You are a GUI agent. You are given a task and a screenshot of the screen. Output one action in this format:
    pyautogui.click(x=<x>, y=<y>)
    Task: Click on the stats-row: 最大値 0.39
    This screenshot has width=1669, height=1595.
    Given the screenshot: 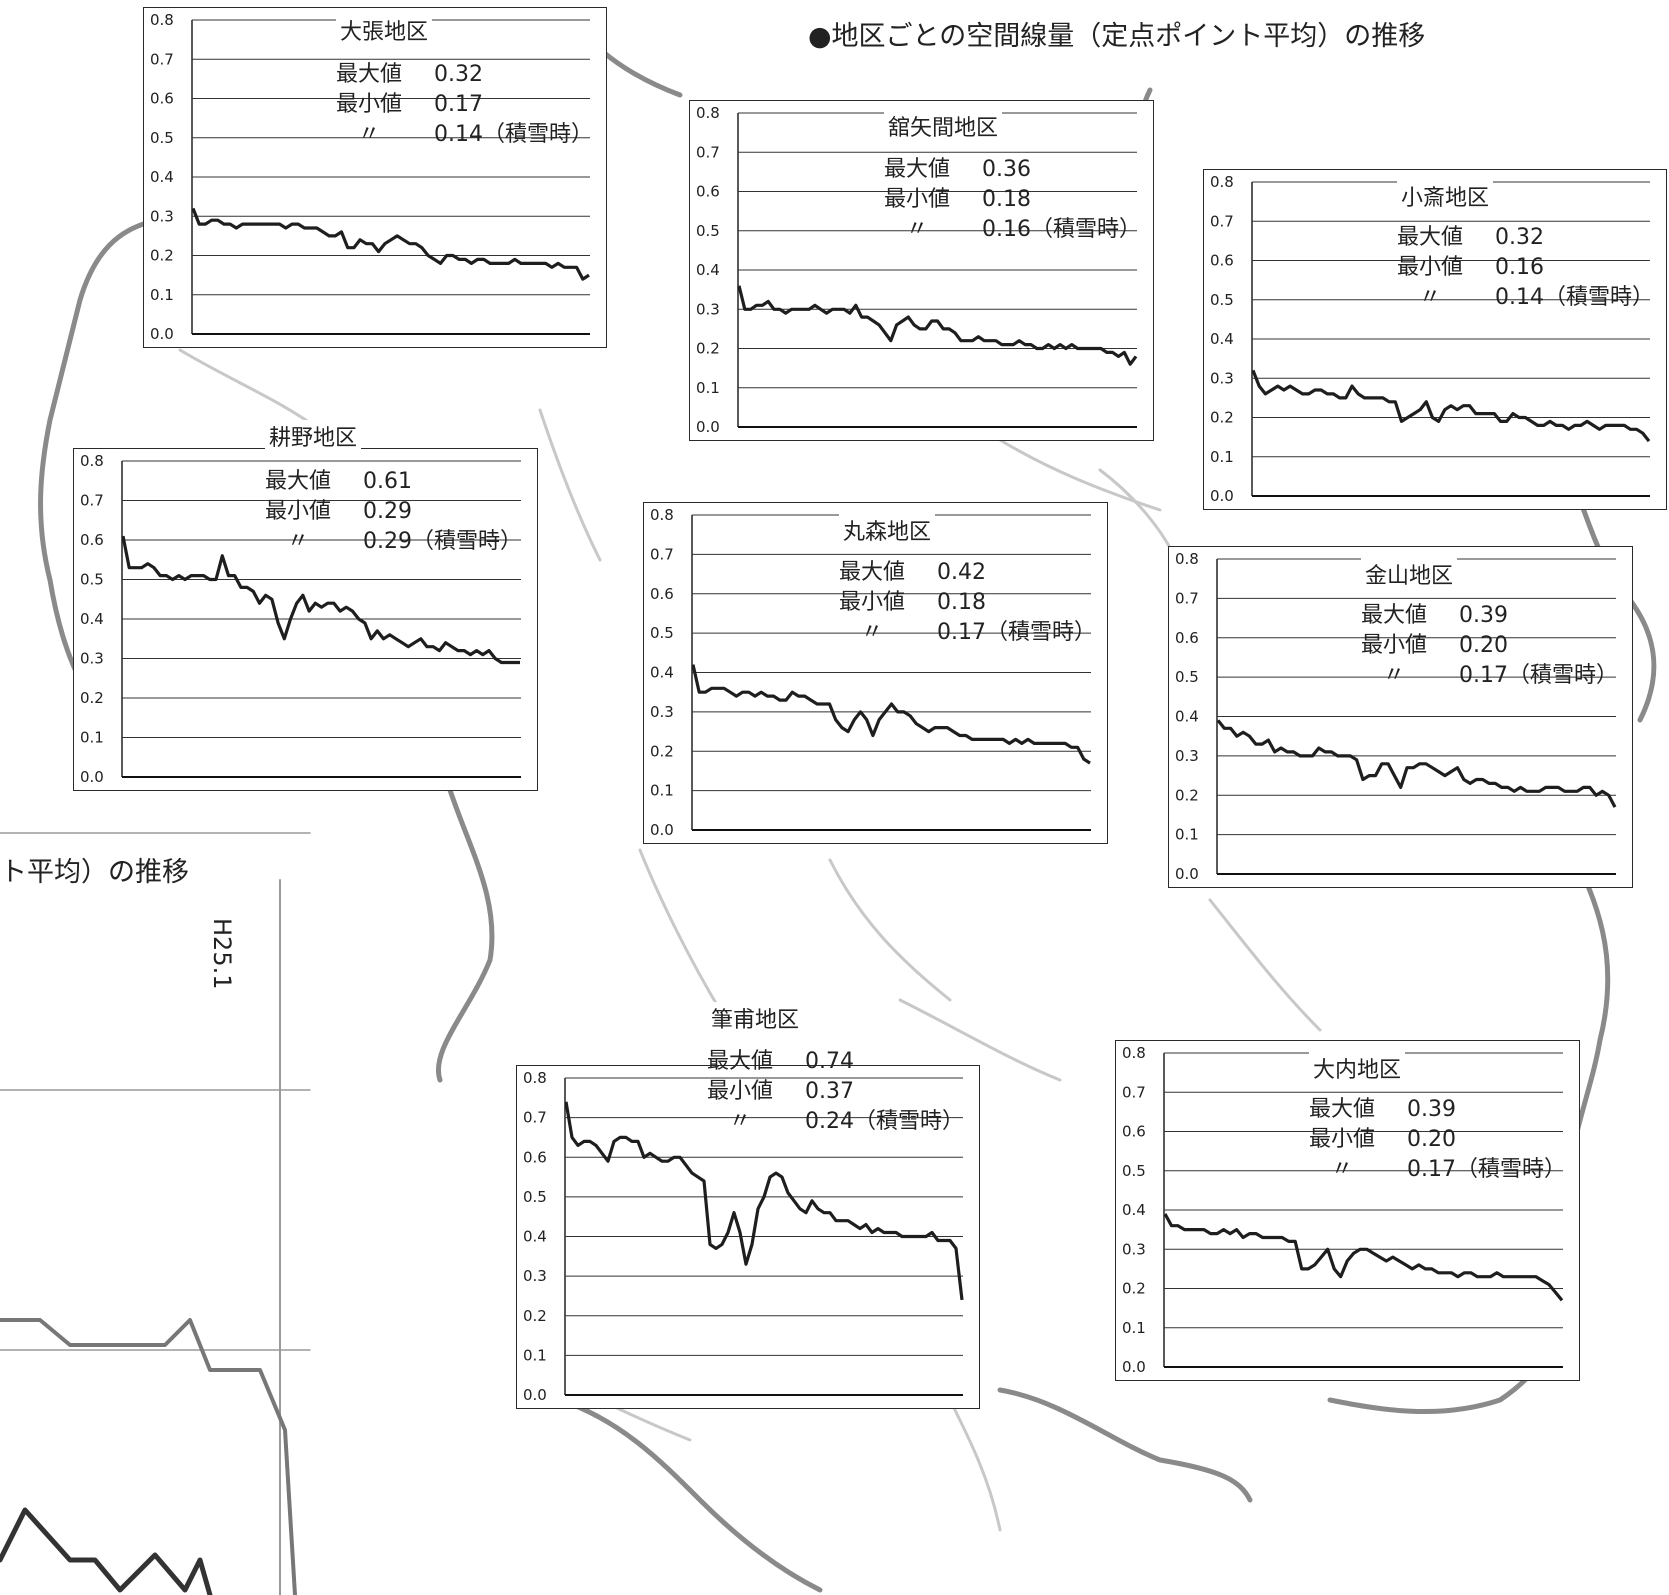 What is the action you would take?
    pyautogui.click(x=1437, y=1110)
    